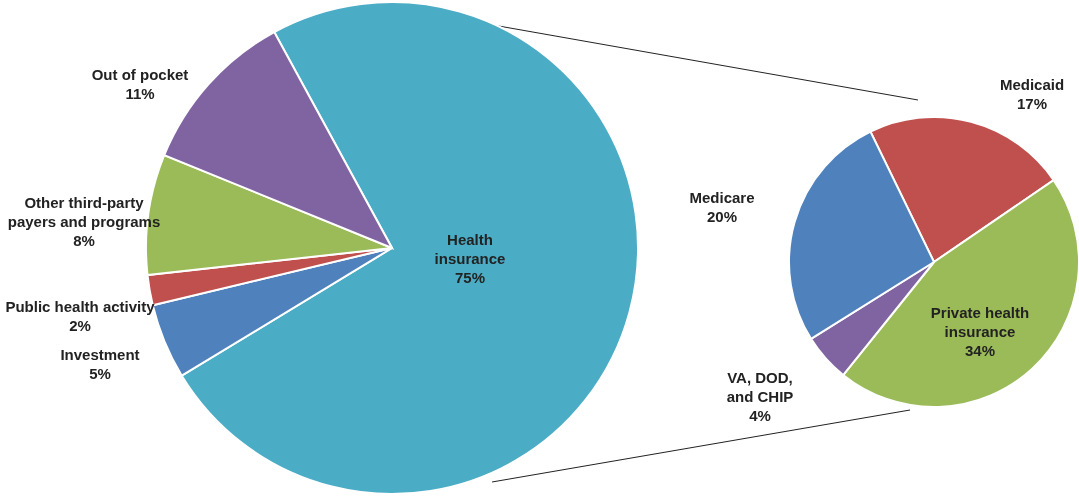 This screenshot has width=1079, height=498. Describe the element at coordinates (470, 277) in the screenshot. I see `data-label: 75%` at that location.